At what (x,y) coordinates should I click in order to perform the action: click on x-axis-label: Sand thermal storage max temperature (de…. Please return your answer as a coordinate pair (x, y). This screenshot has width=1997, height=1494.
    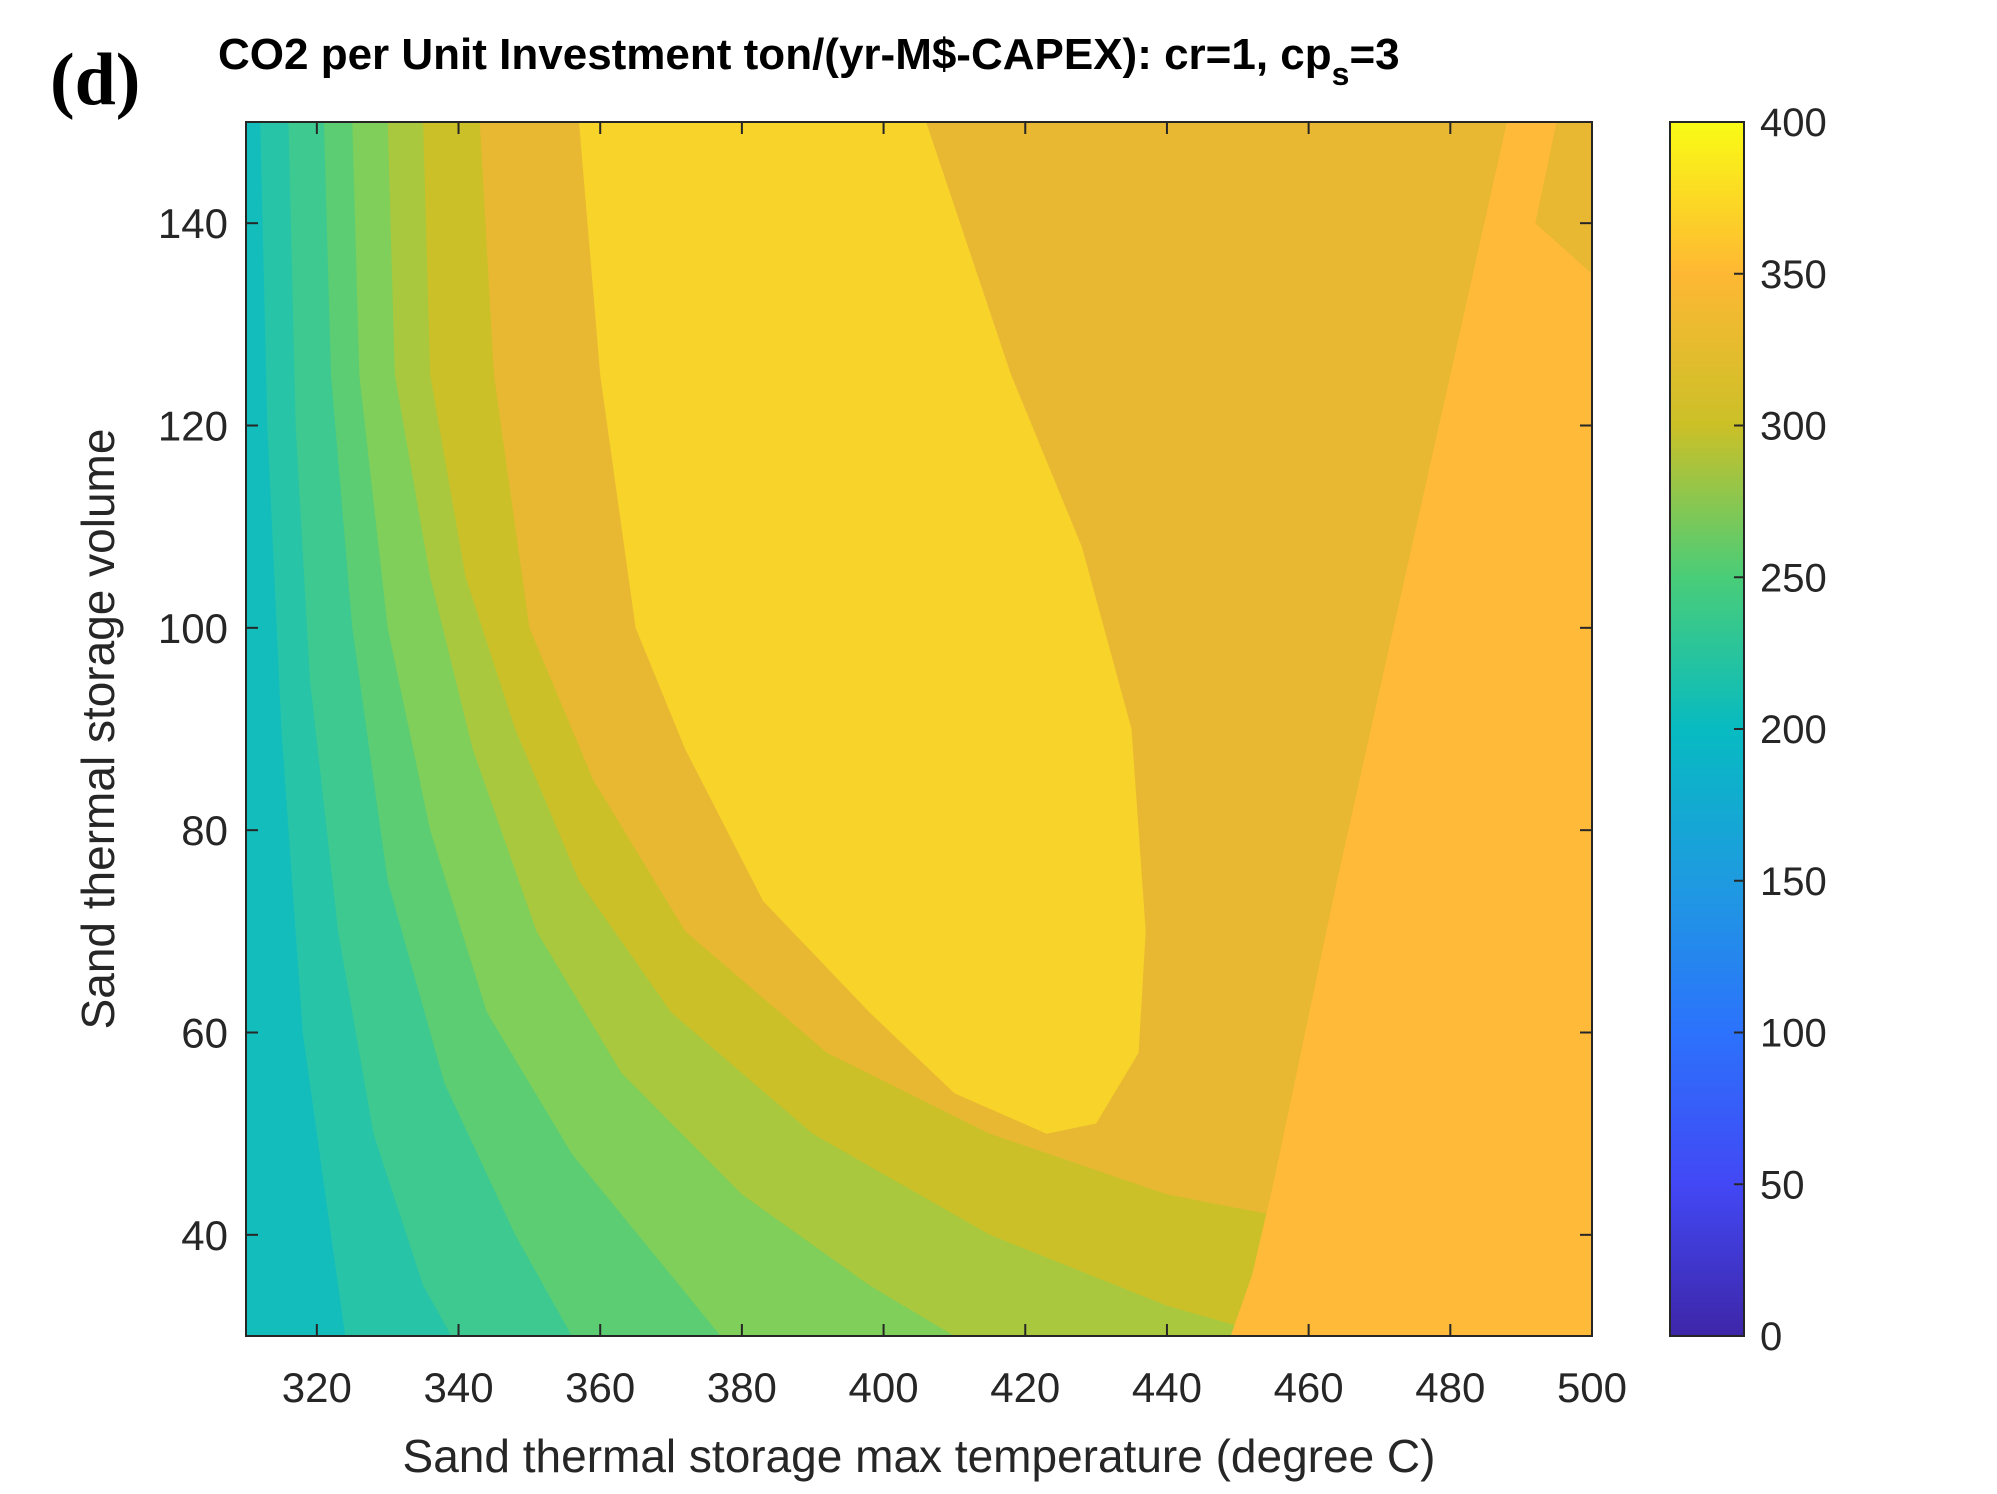
    Looking at the image, I should click on (919, 1456).